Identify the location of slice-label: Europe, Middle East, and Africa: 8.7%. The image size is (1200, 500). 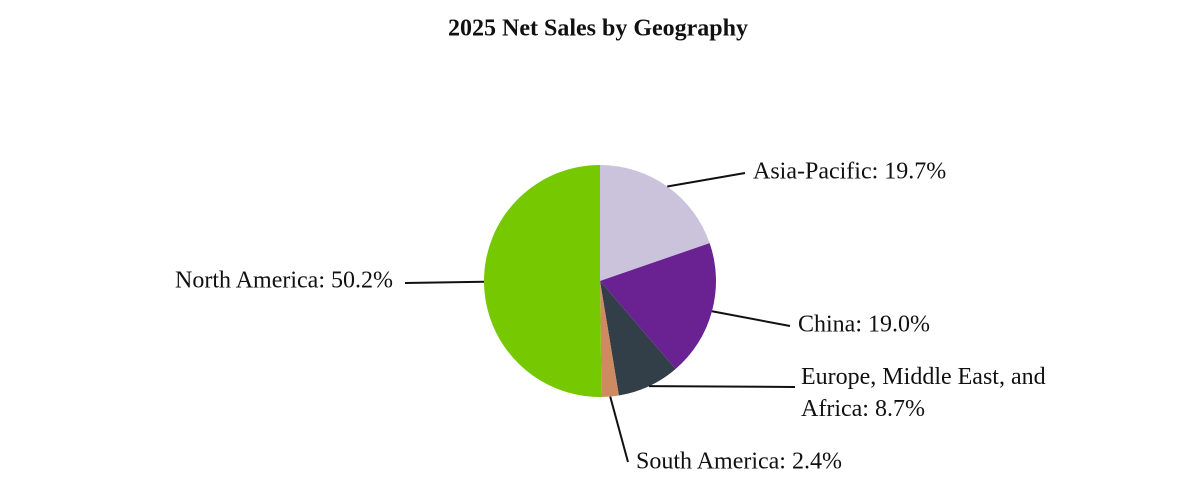
(923, 393).